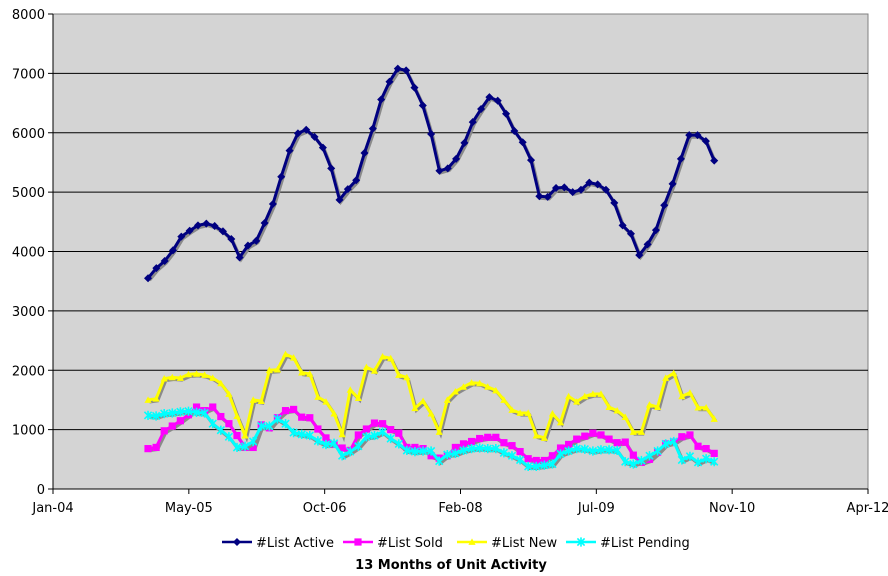  Describe the element at coordinates (732, 508) in the screenshot. I see `x-tick-label: Nov-10` at that location.